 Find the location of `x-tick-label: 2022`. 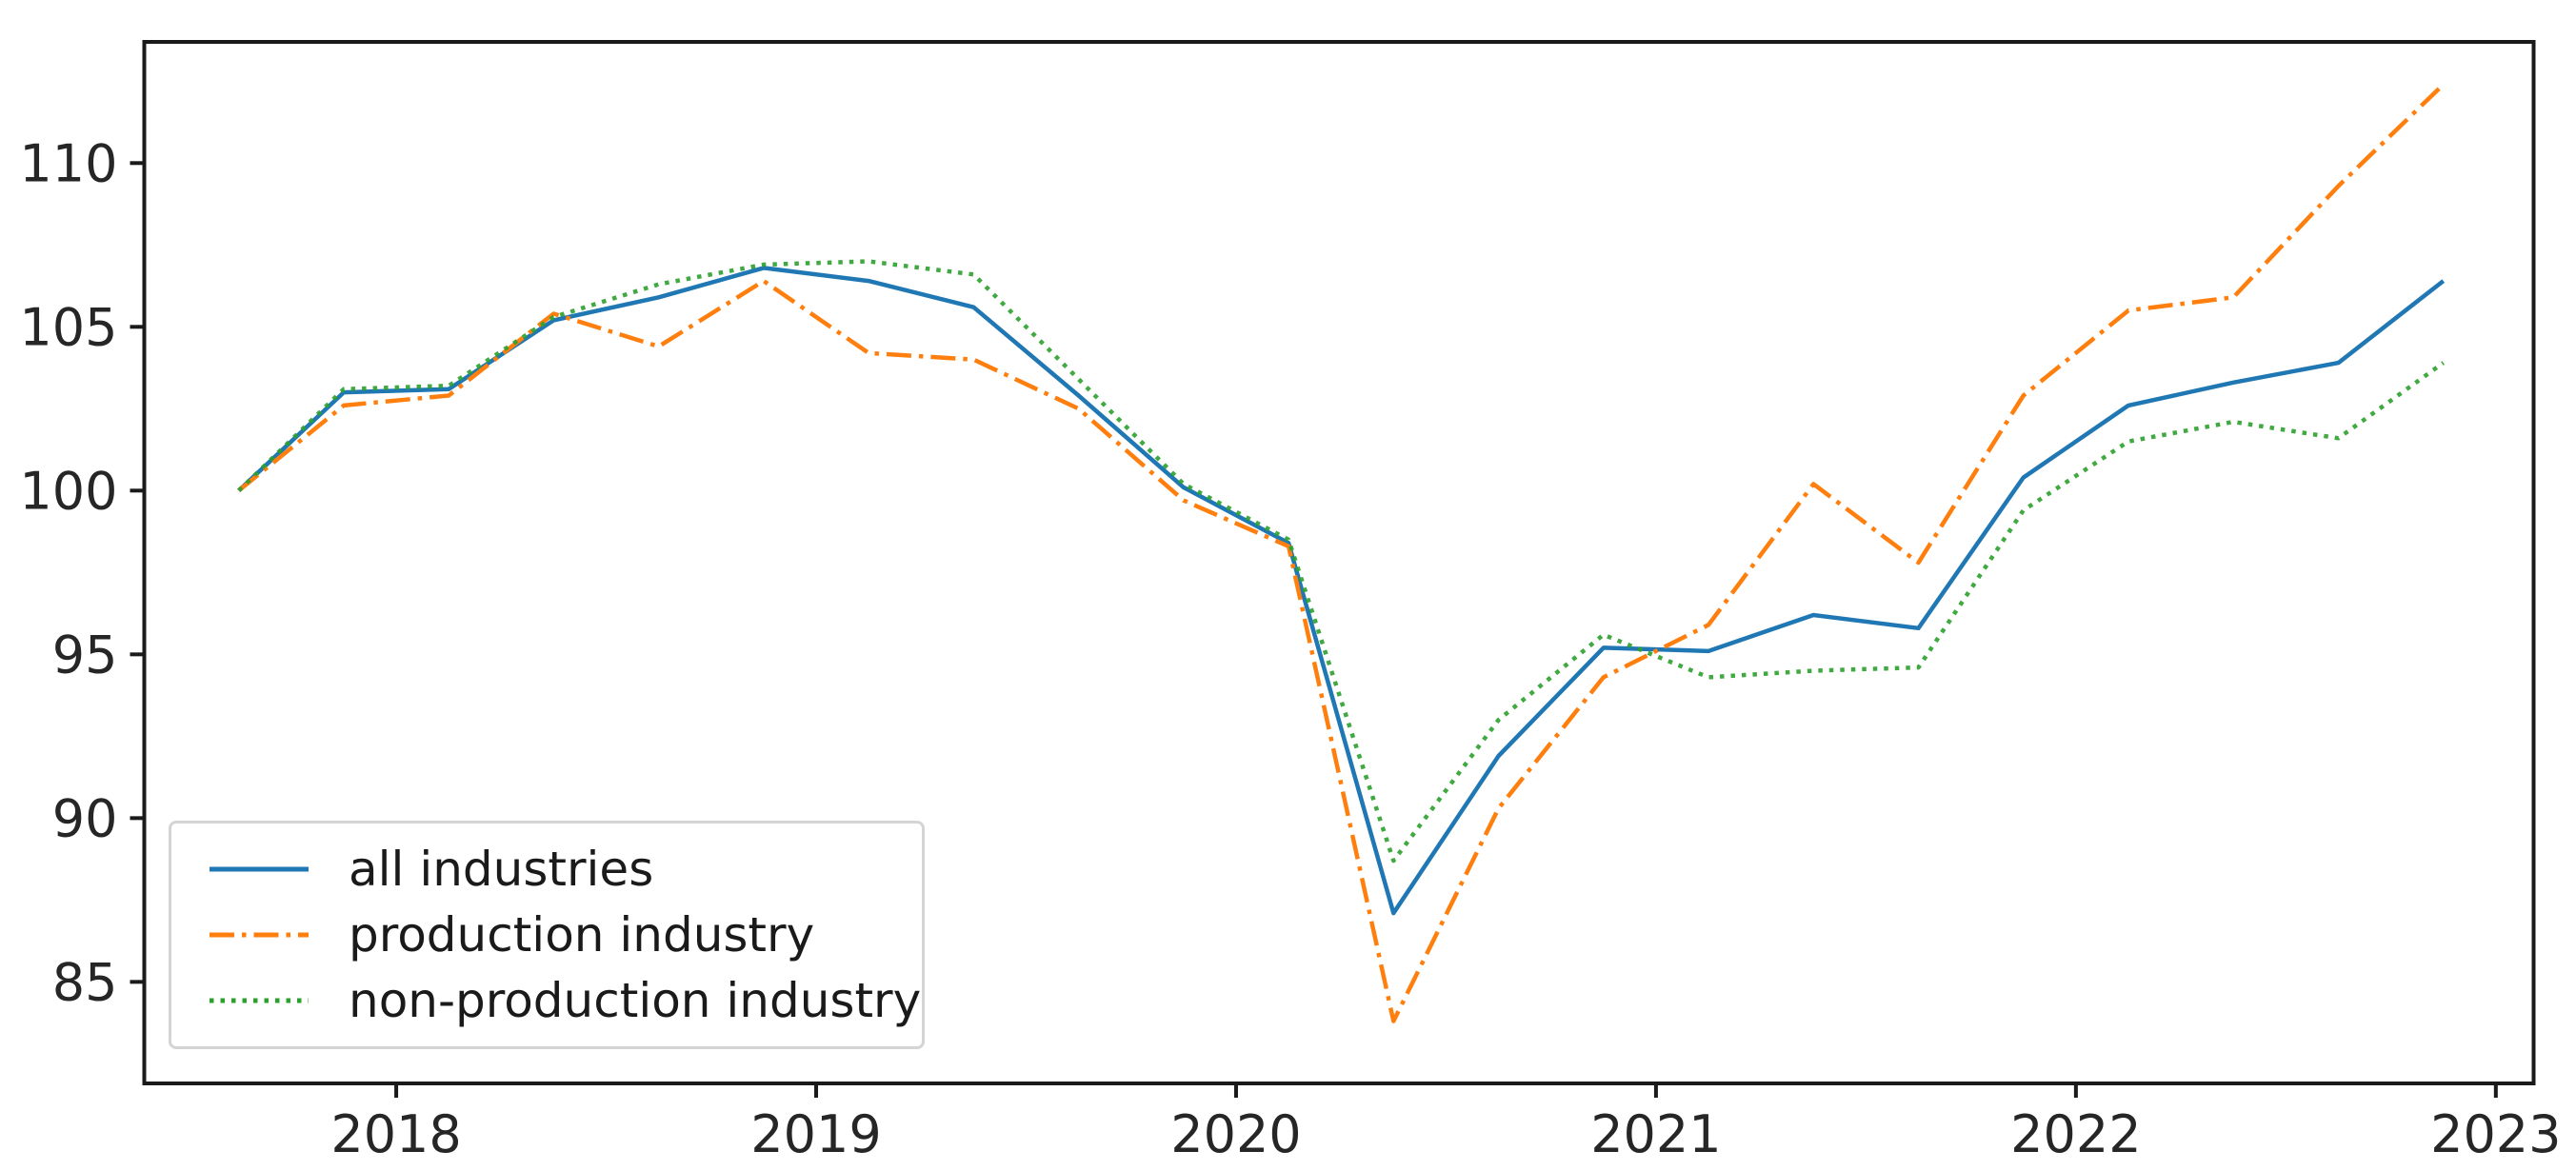

x-tick-label: 2022 is located at coordinates (2076, 1134).